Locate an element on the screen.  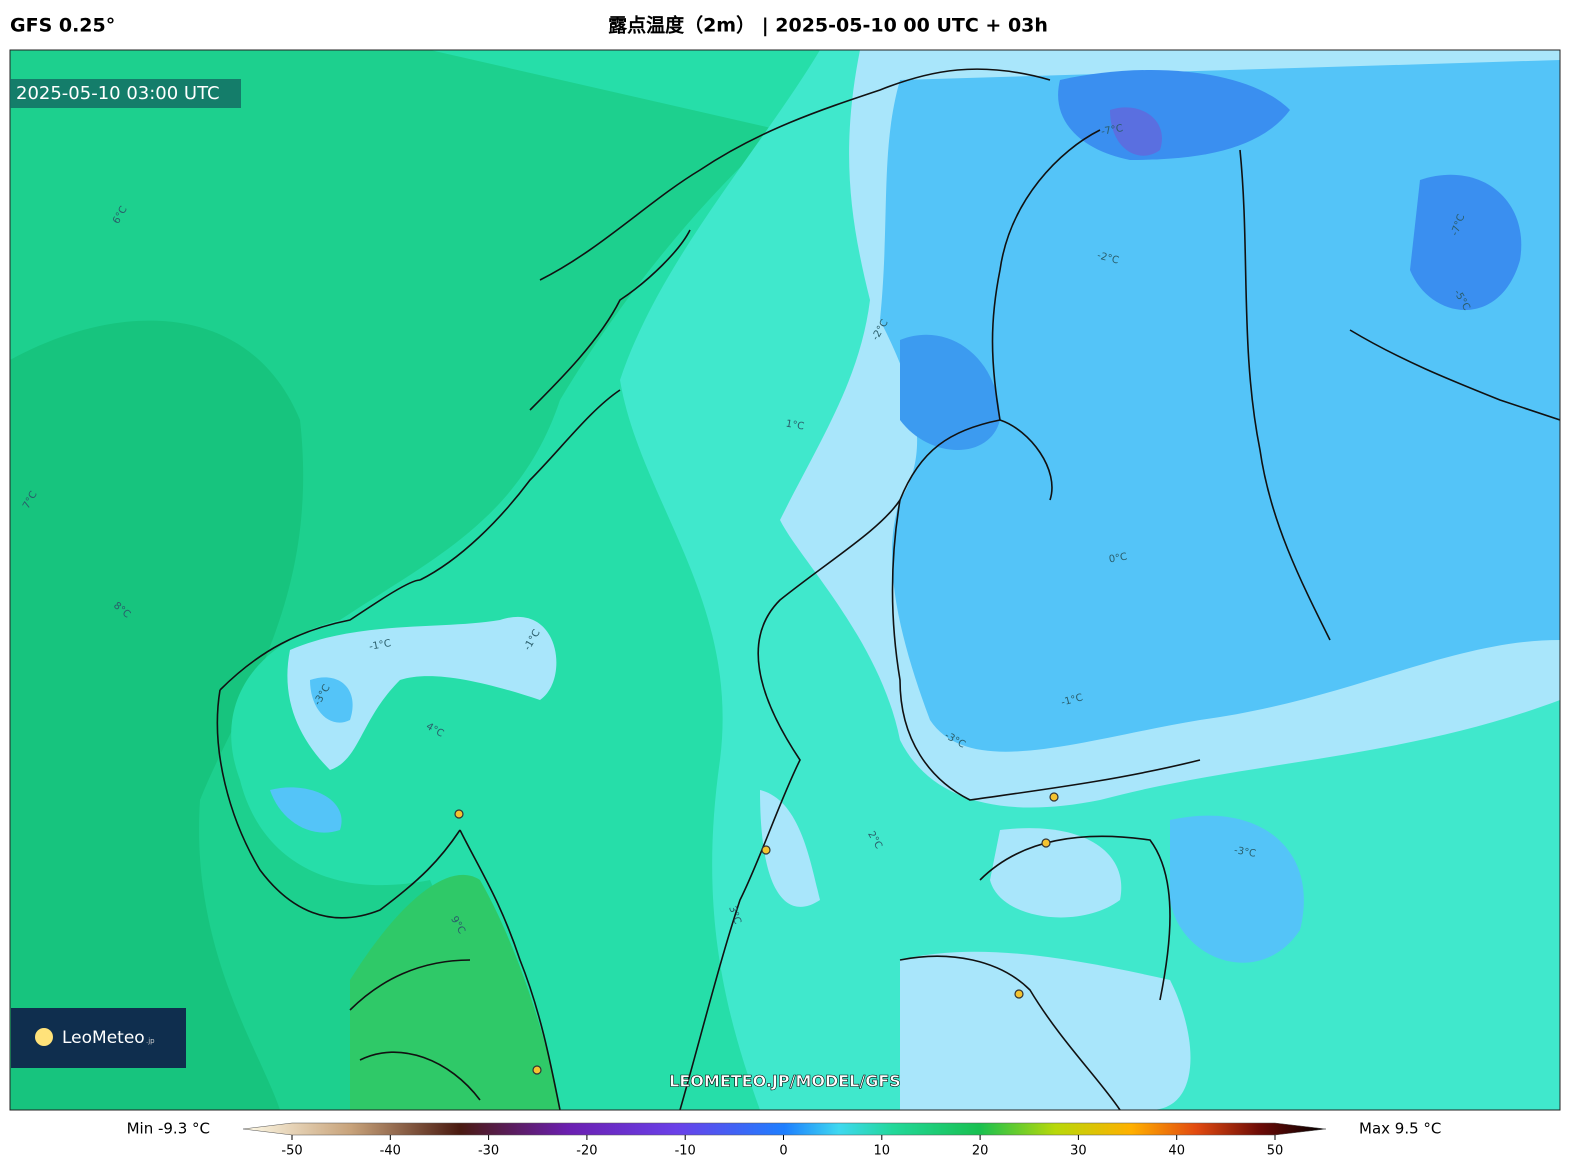
min-label: Min -9.3 °C is located at coordinates (168, 1129).